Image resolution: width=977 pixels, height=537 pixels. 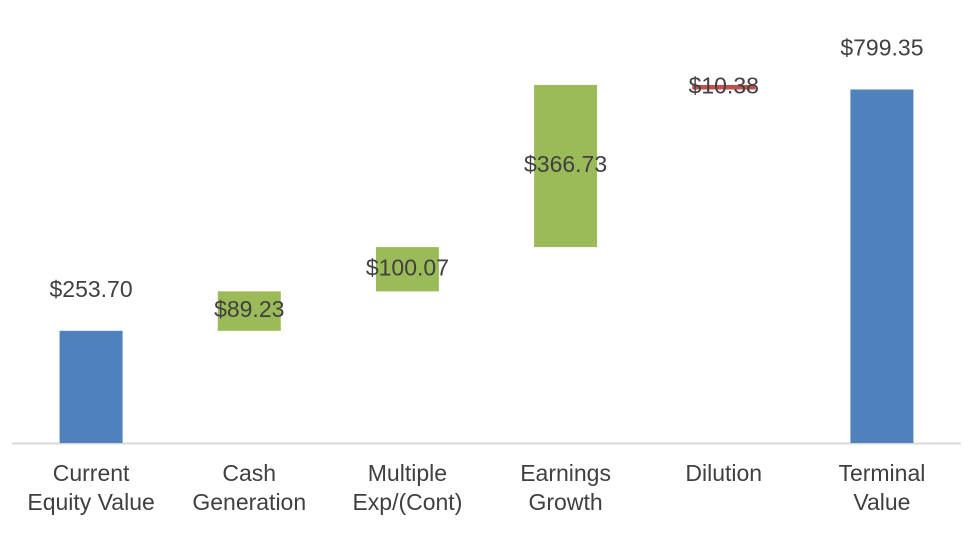 I want to click on value-label: $100.07, so click(x=407, y=267).